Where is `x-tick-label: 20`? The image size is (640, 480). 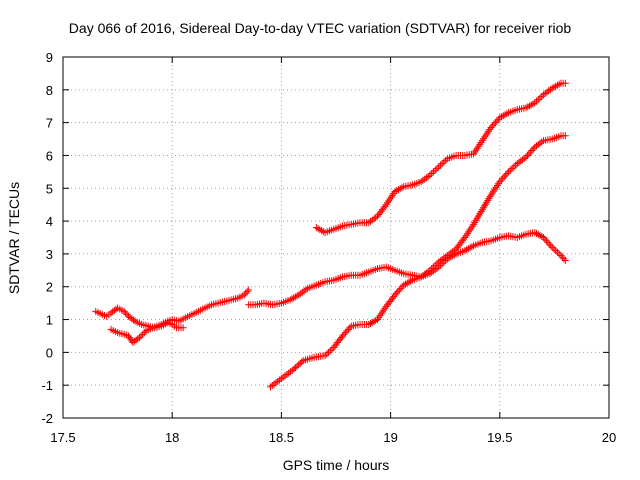 x-tick-label: 20 is located at coordinates (609, 437).